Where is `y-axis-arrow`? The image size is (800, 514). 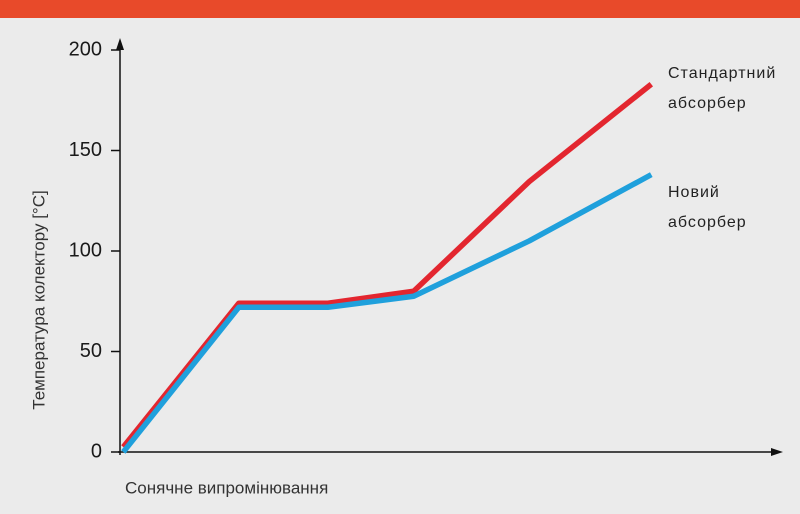
y-axis-arrow is located at coordinates (120, 44).